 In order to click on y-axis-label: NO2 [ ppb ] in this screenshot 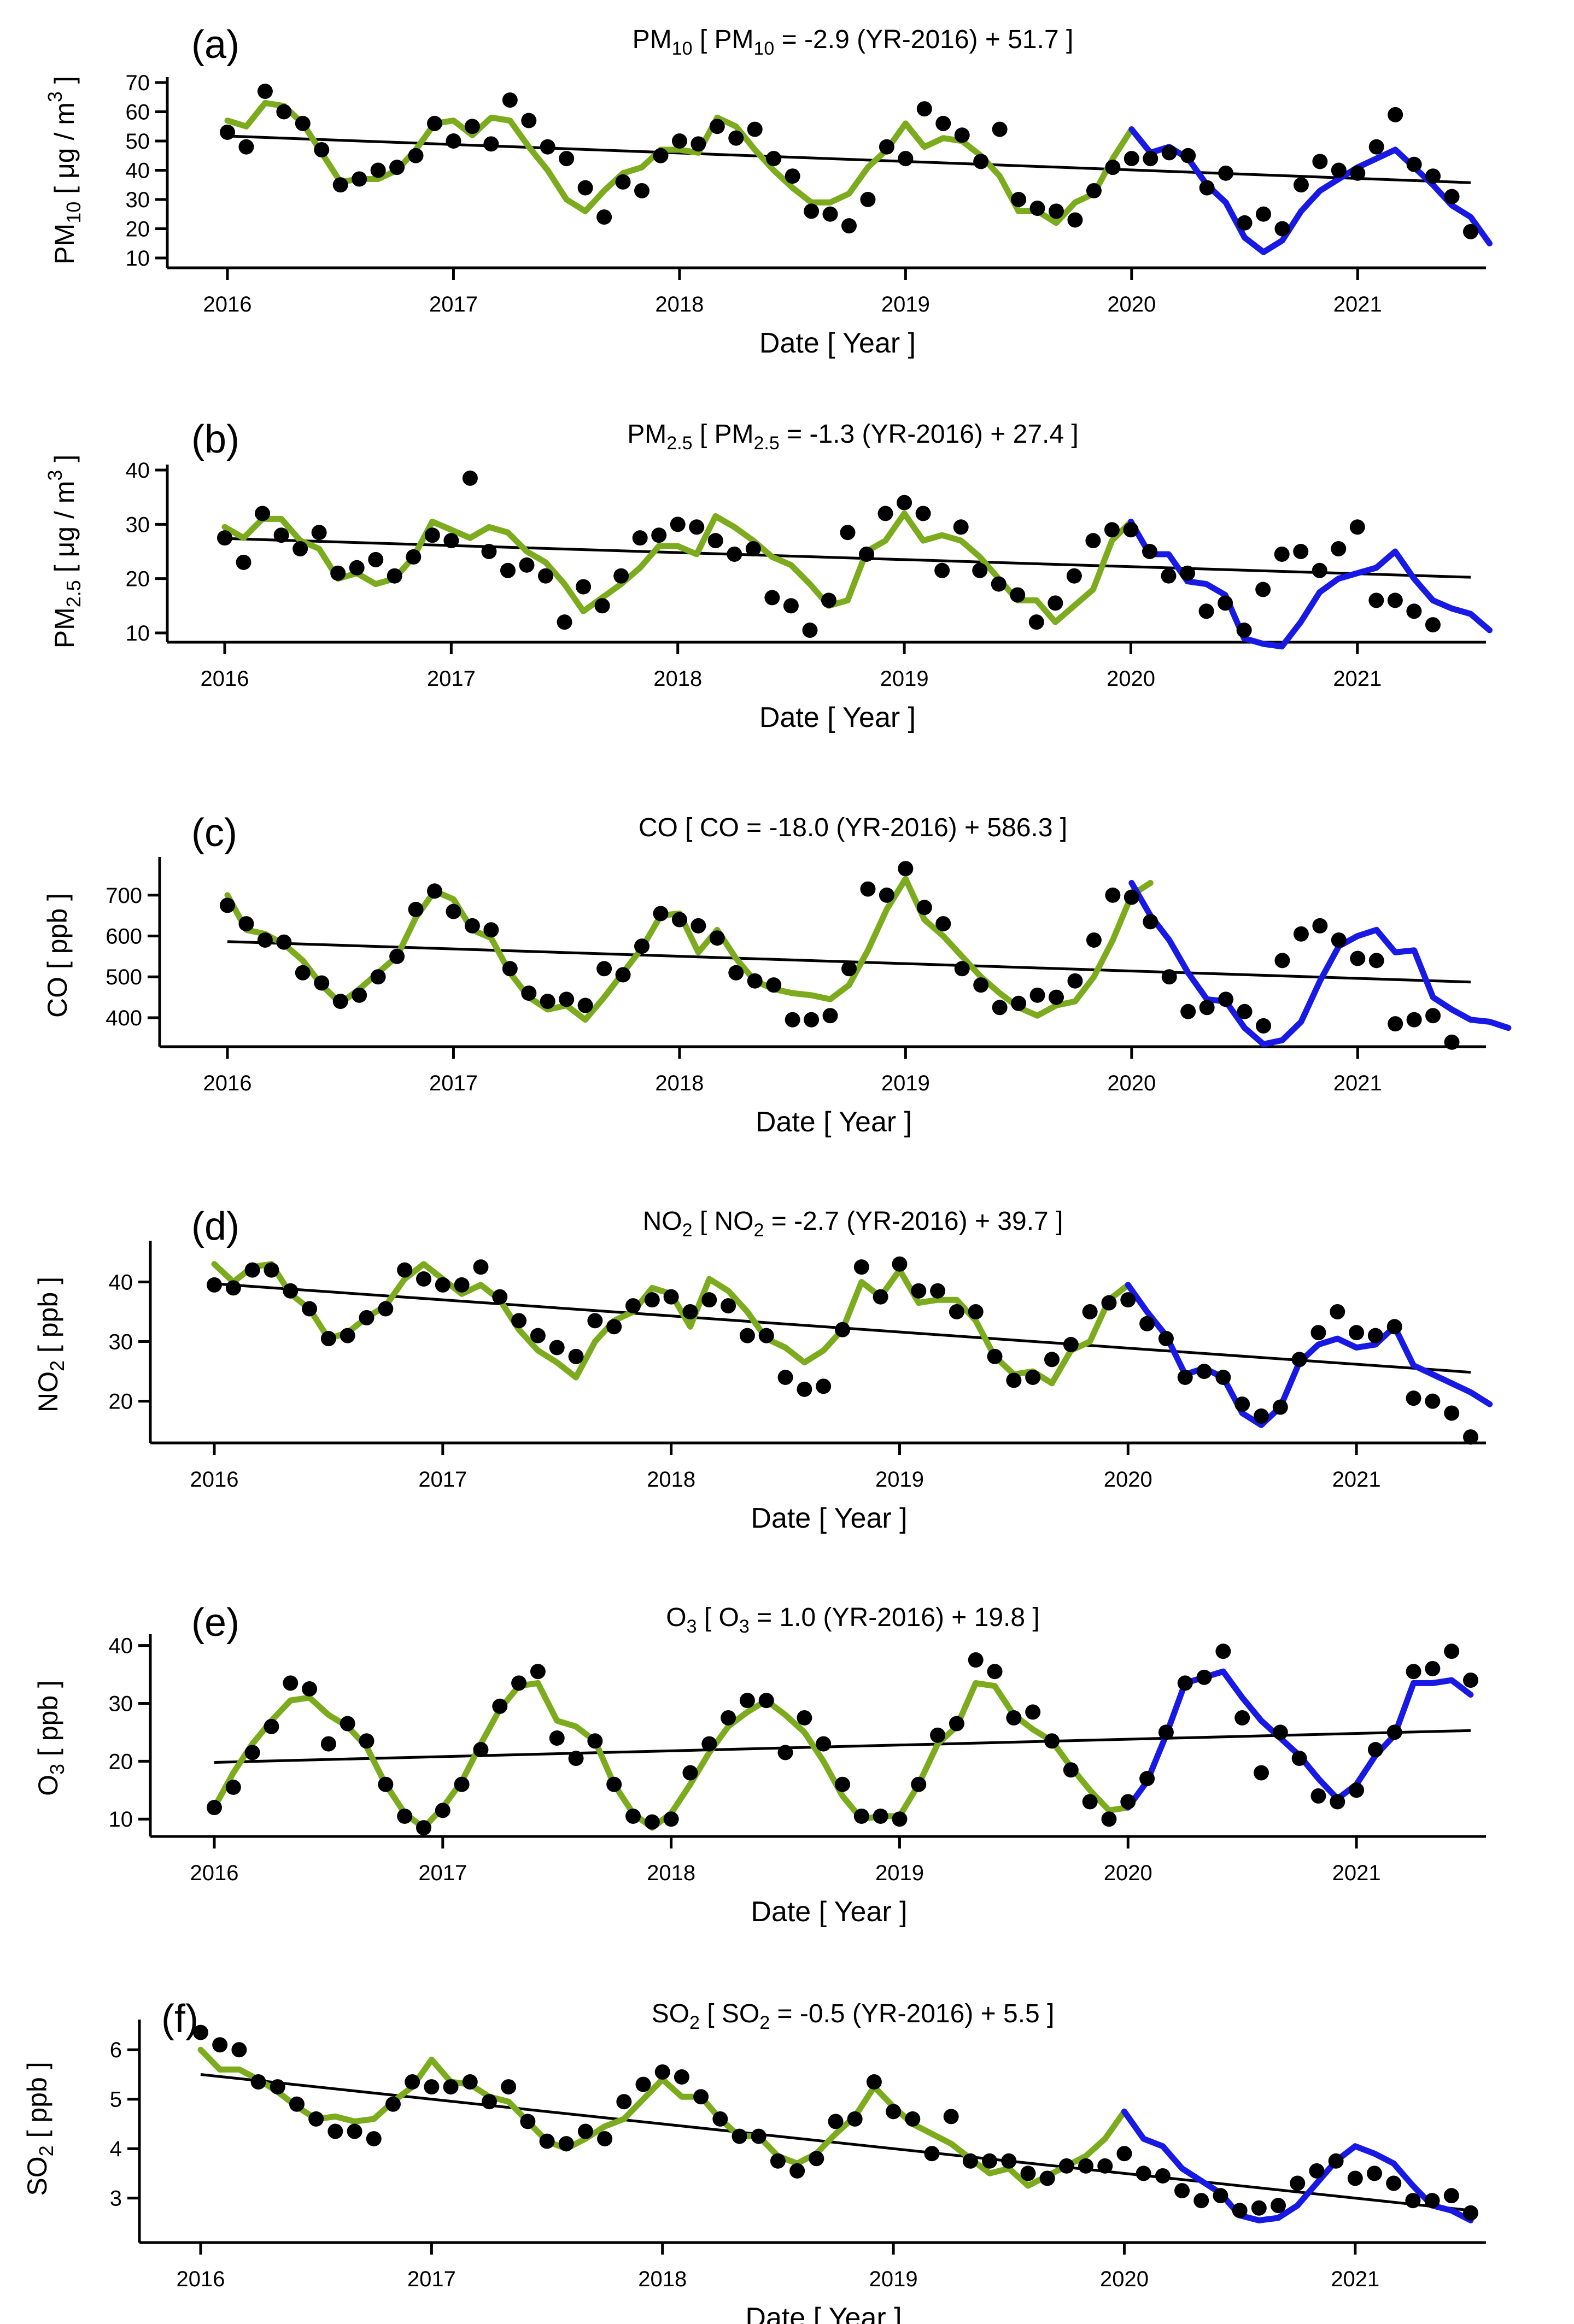, I will do `click(50, 1344)`.